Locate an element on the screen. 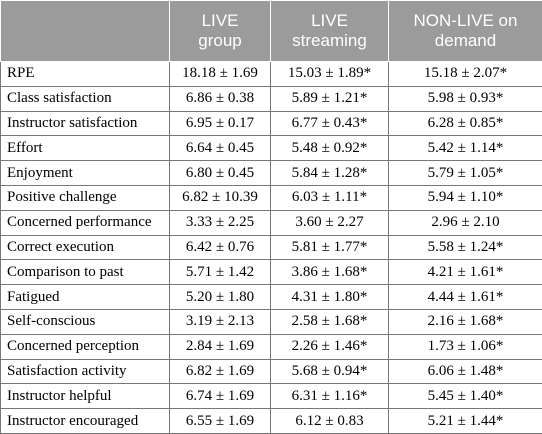 This screenshot has width=542, height=434. cell-non-live: 5.21 ± 1.44* is located at coordinates (465, 421).